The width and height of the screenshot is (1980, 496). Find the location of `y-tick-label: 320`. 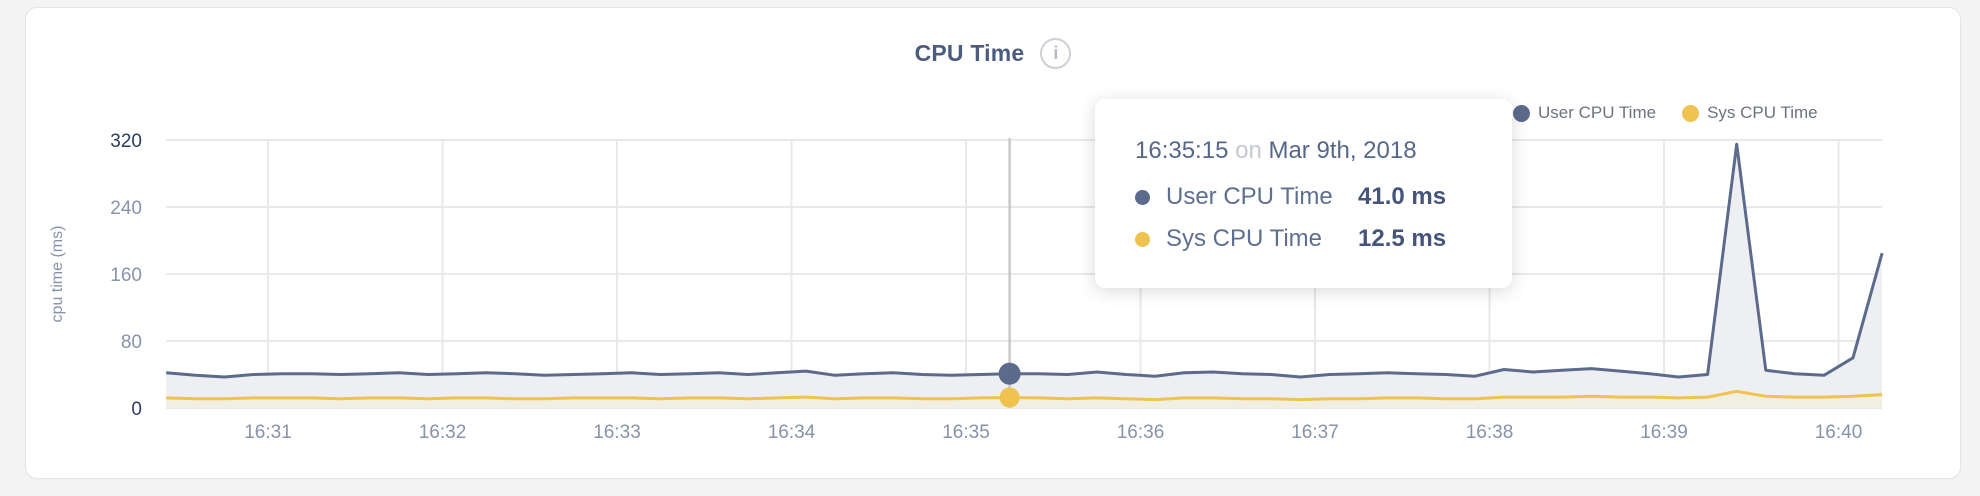

y-tick-label: 320 is located at coordinates (126, 141).